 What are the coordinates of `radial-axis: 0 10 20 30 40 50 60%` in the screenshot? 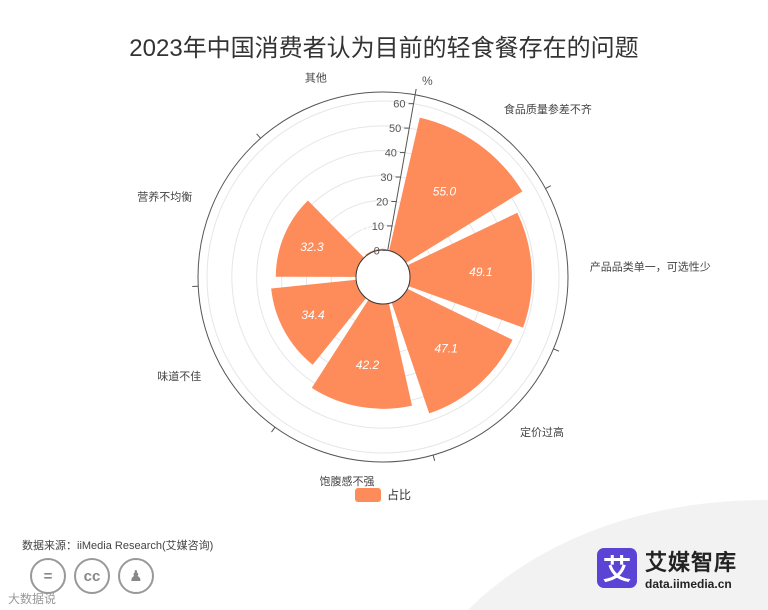 It's located at (402, 165).